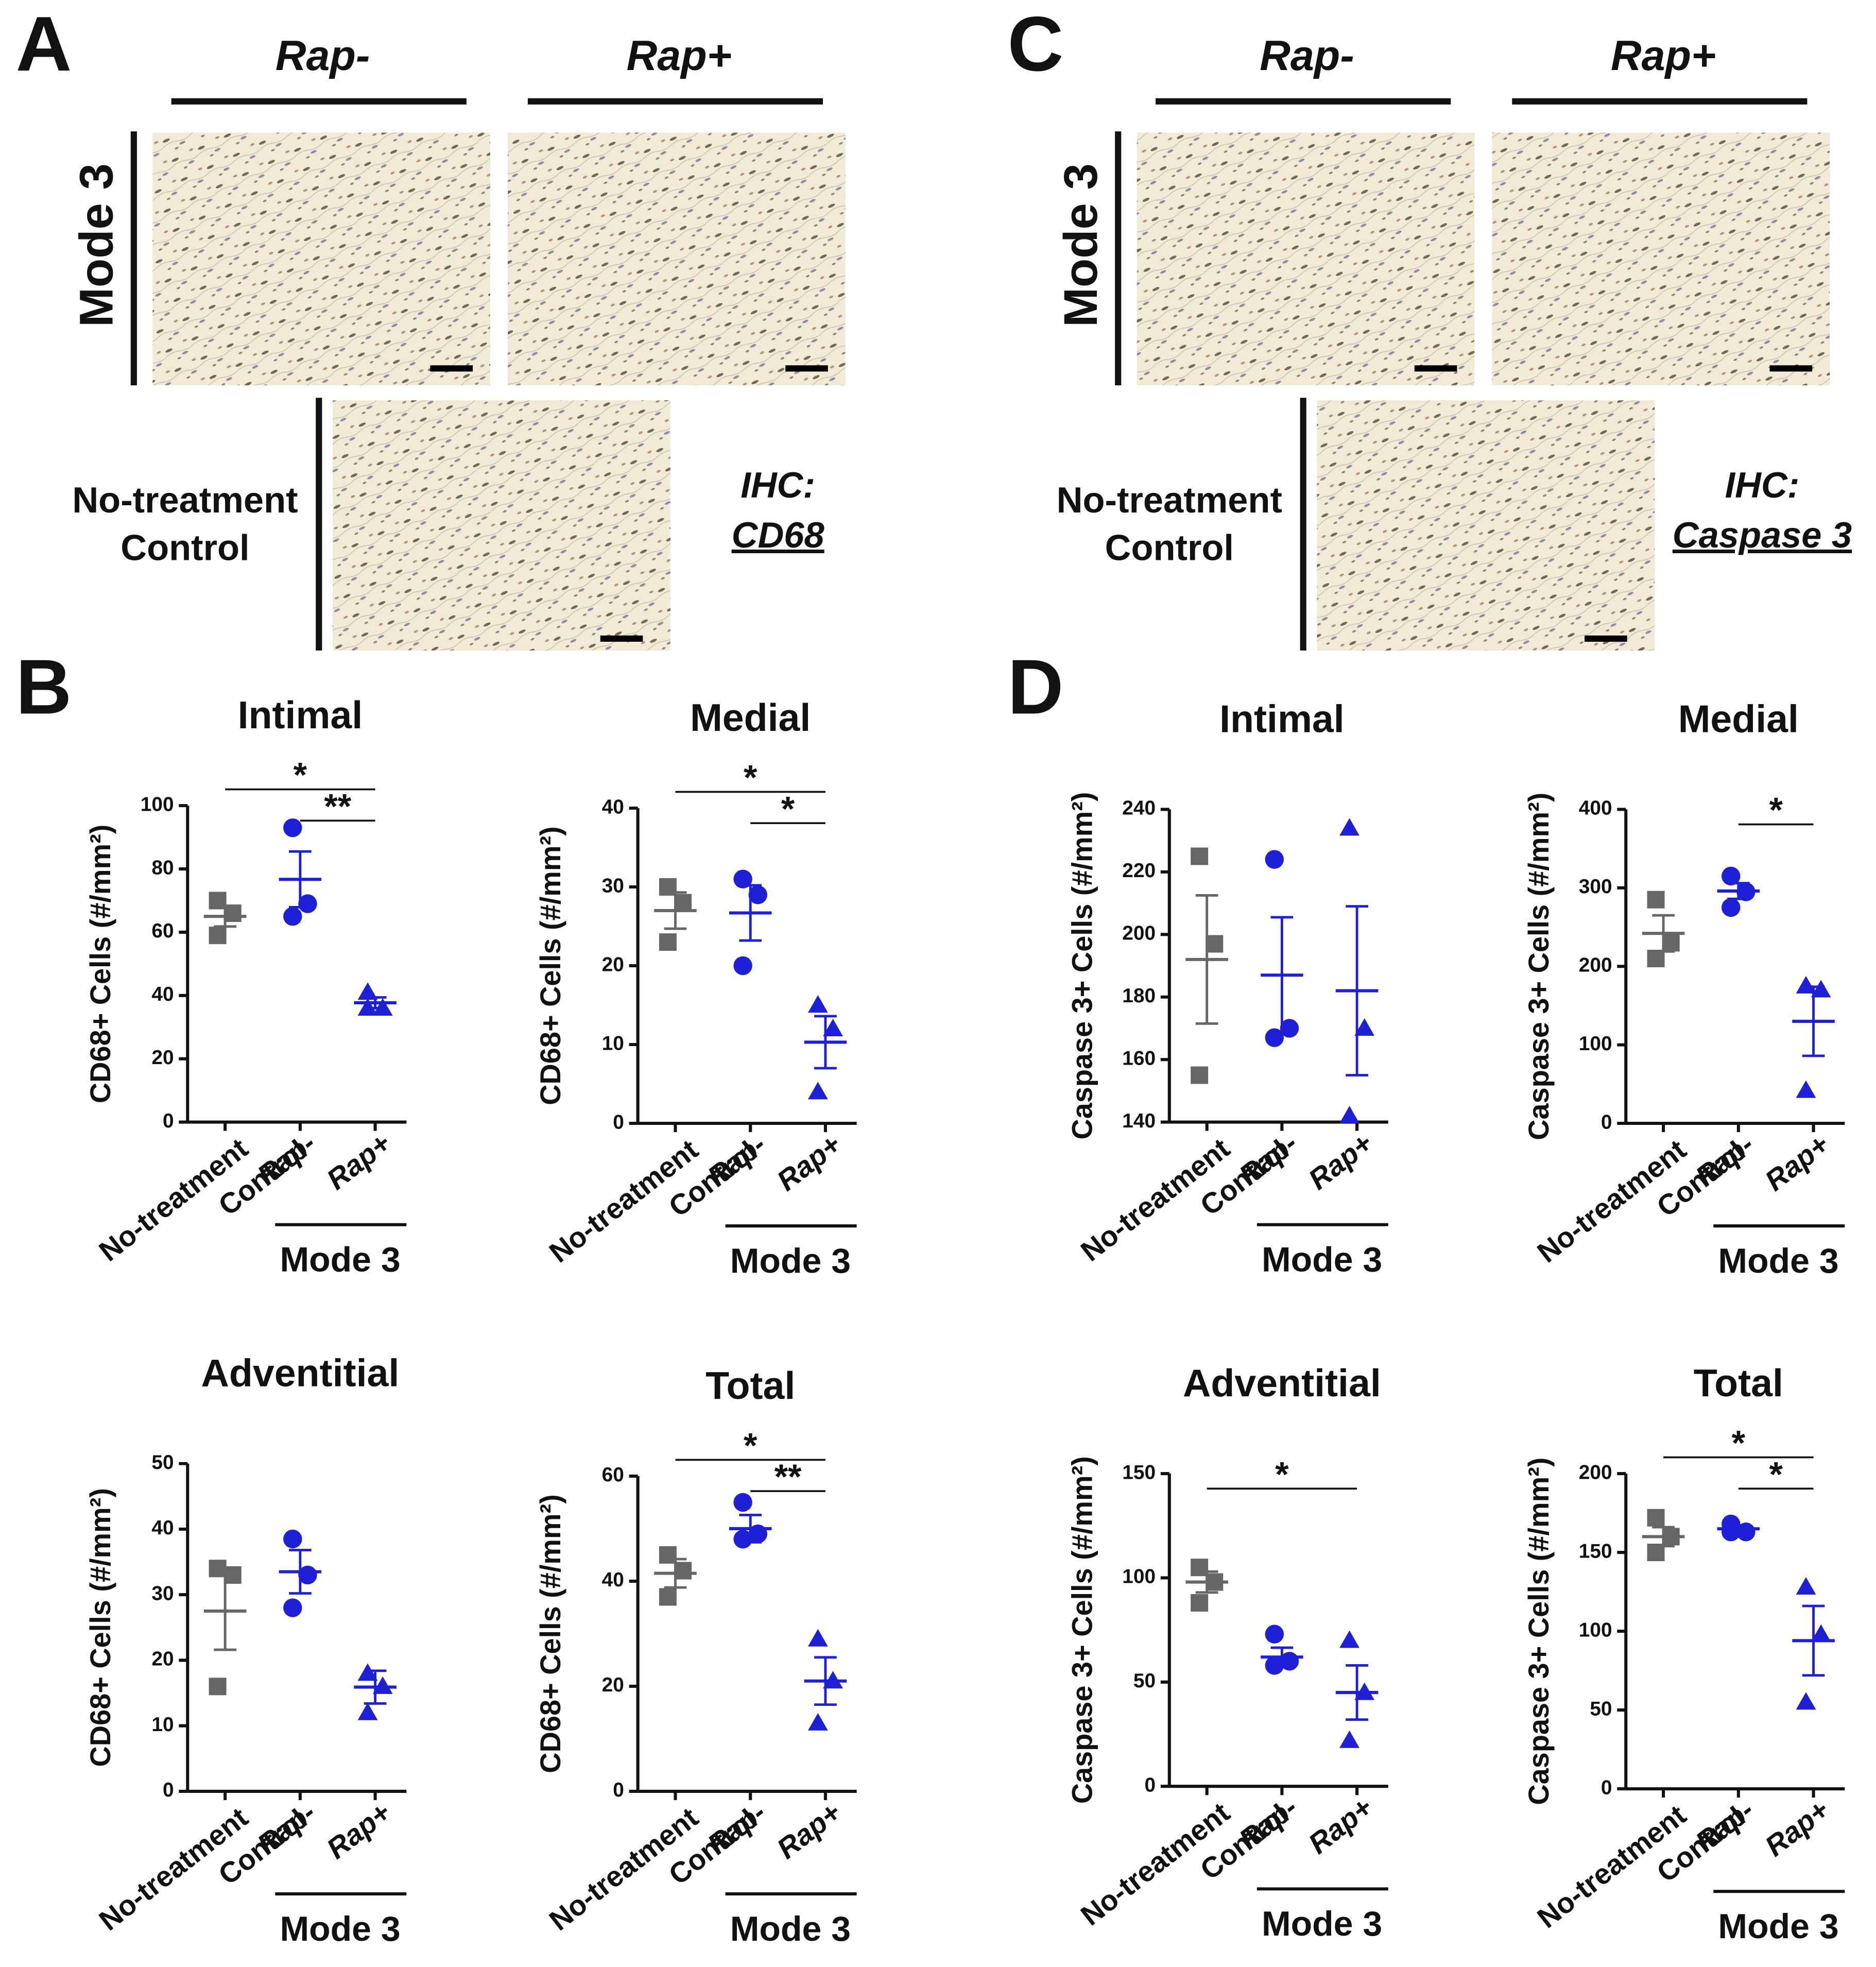 The width and height of the screenshot is (1876, 1967). Describe the element at coordinates (1282, 1383) in the screenshot. I see `chart-title: Adventitial` at that location.